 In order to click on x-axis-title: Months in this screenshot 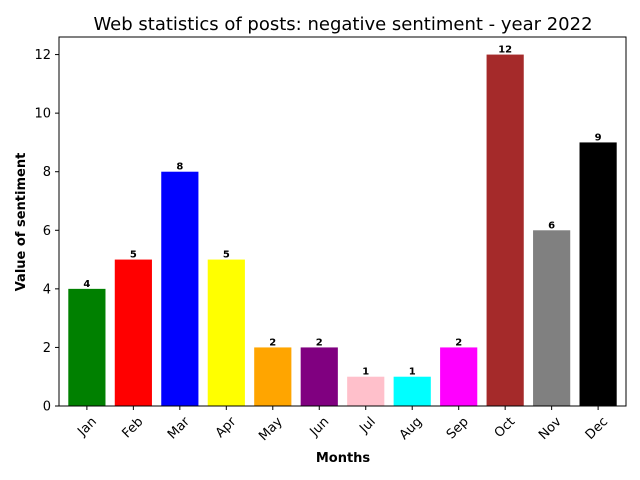, I will do `click(343, 458)`.